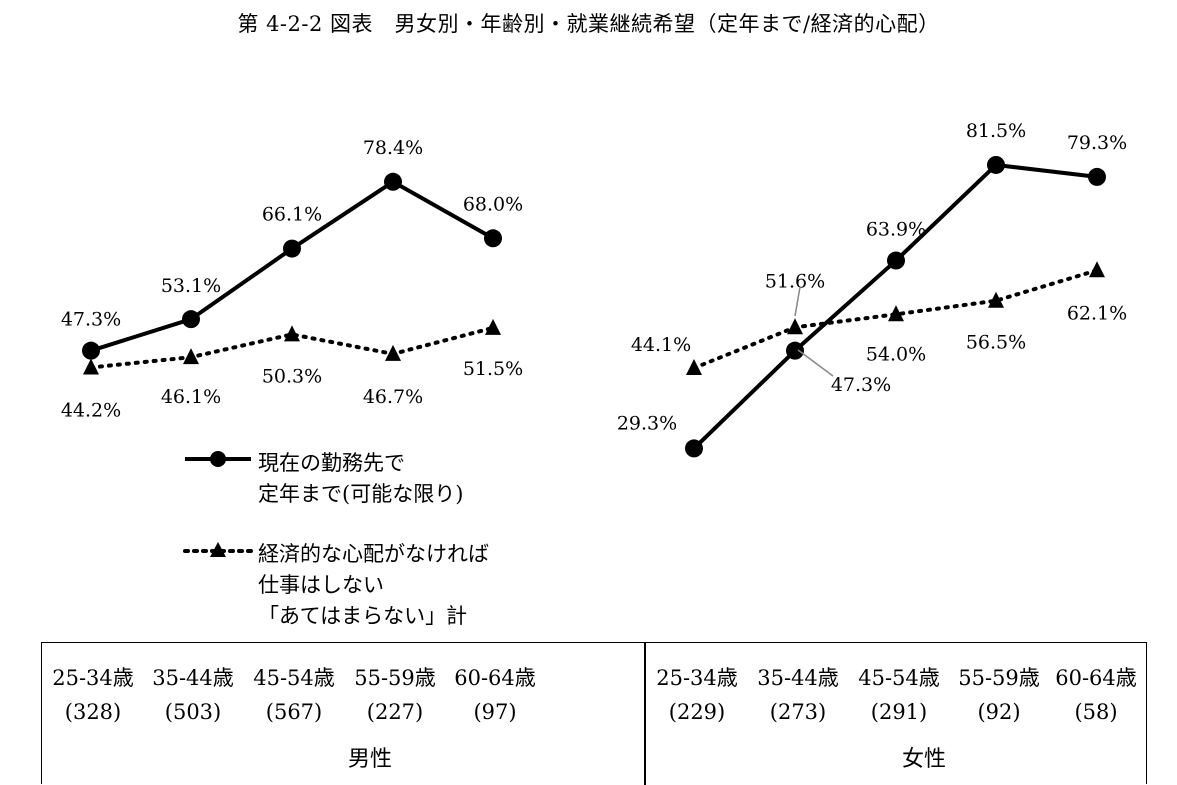 The height and width of the screenshot is (785, 1177). Describe the element at coordinates (1096, 712) in the screenshot. I see `category-n: (58)` at that location.